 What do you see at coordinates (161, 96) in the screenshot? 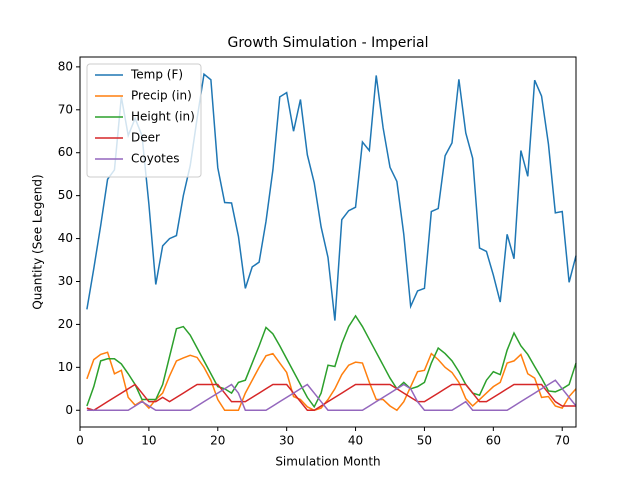
I see `legend-label: Precip (in)` at bounding box center [161, 96].